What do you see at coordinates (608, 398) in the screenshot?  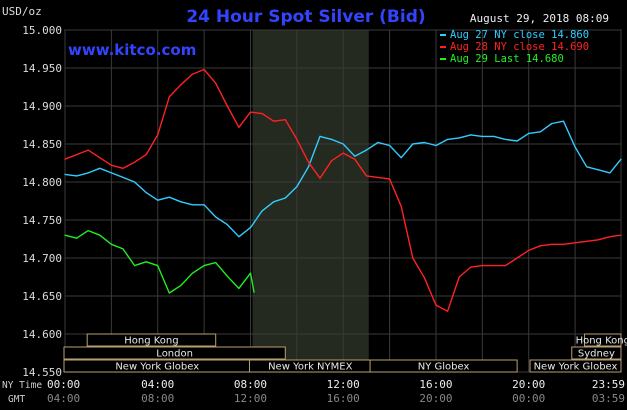 I see `x-tick-gmt: 03:59` at bounding box center [608, 398].